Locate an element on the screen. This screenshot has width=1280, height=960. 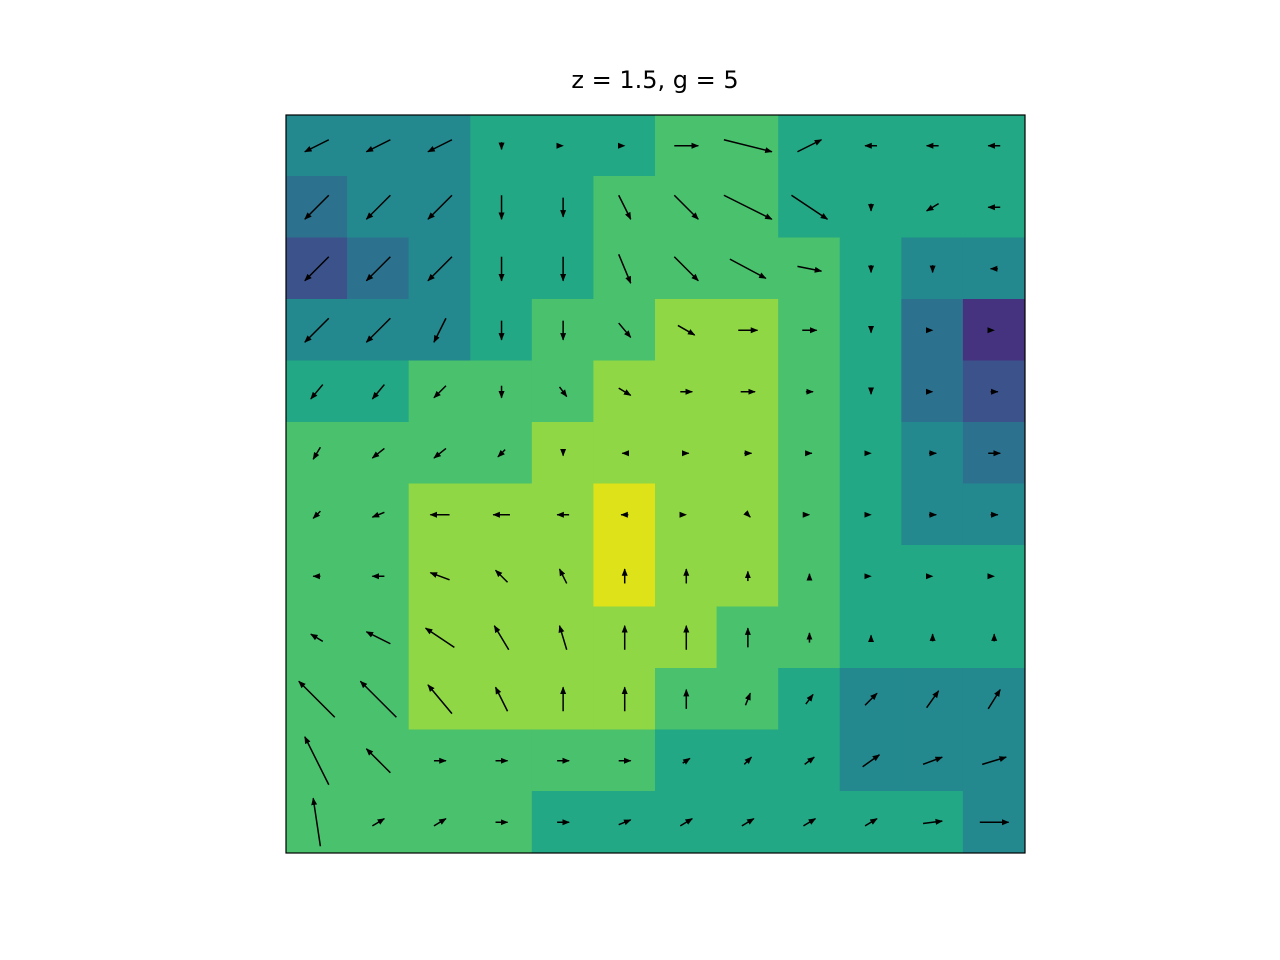
chart-title: z = 1.5, g = 5 is located at coordinates (654, 80).